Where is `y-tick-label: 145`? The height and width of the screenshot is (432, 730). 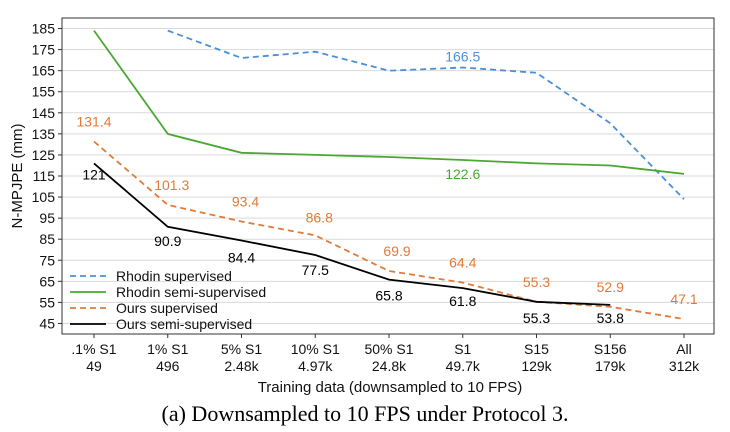 y-tick-label: 145 is located at coordinates (44, 113).